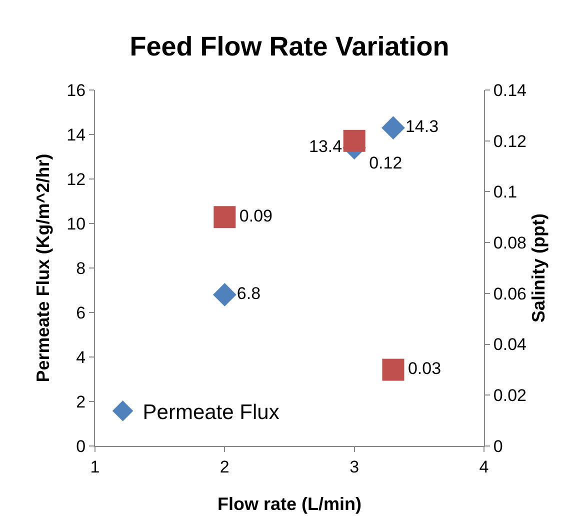  I want to click on chart-title: Feed Flow Rate Variation, so click(290, 46).